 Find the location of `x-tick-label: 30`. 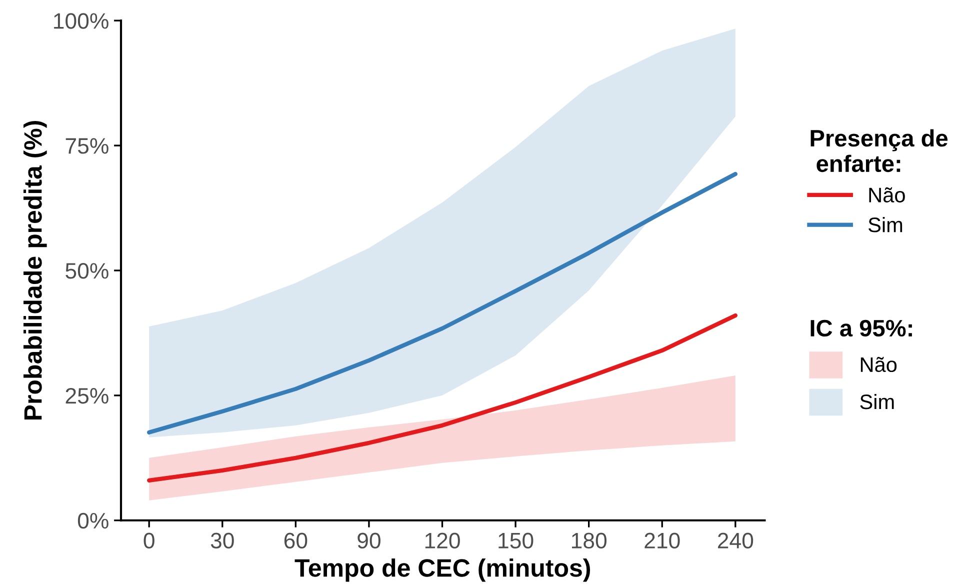

x-tick-label: 30 is located at coordinates (222, 540).